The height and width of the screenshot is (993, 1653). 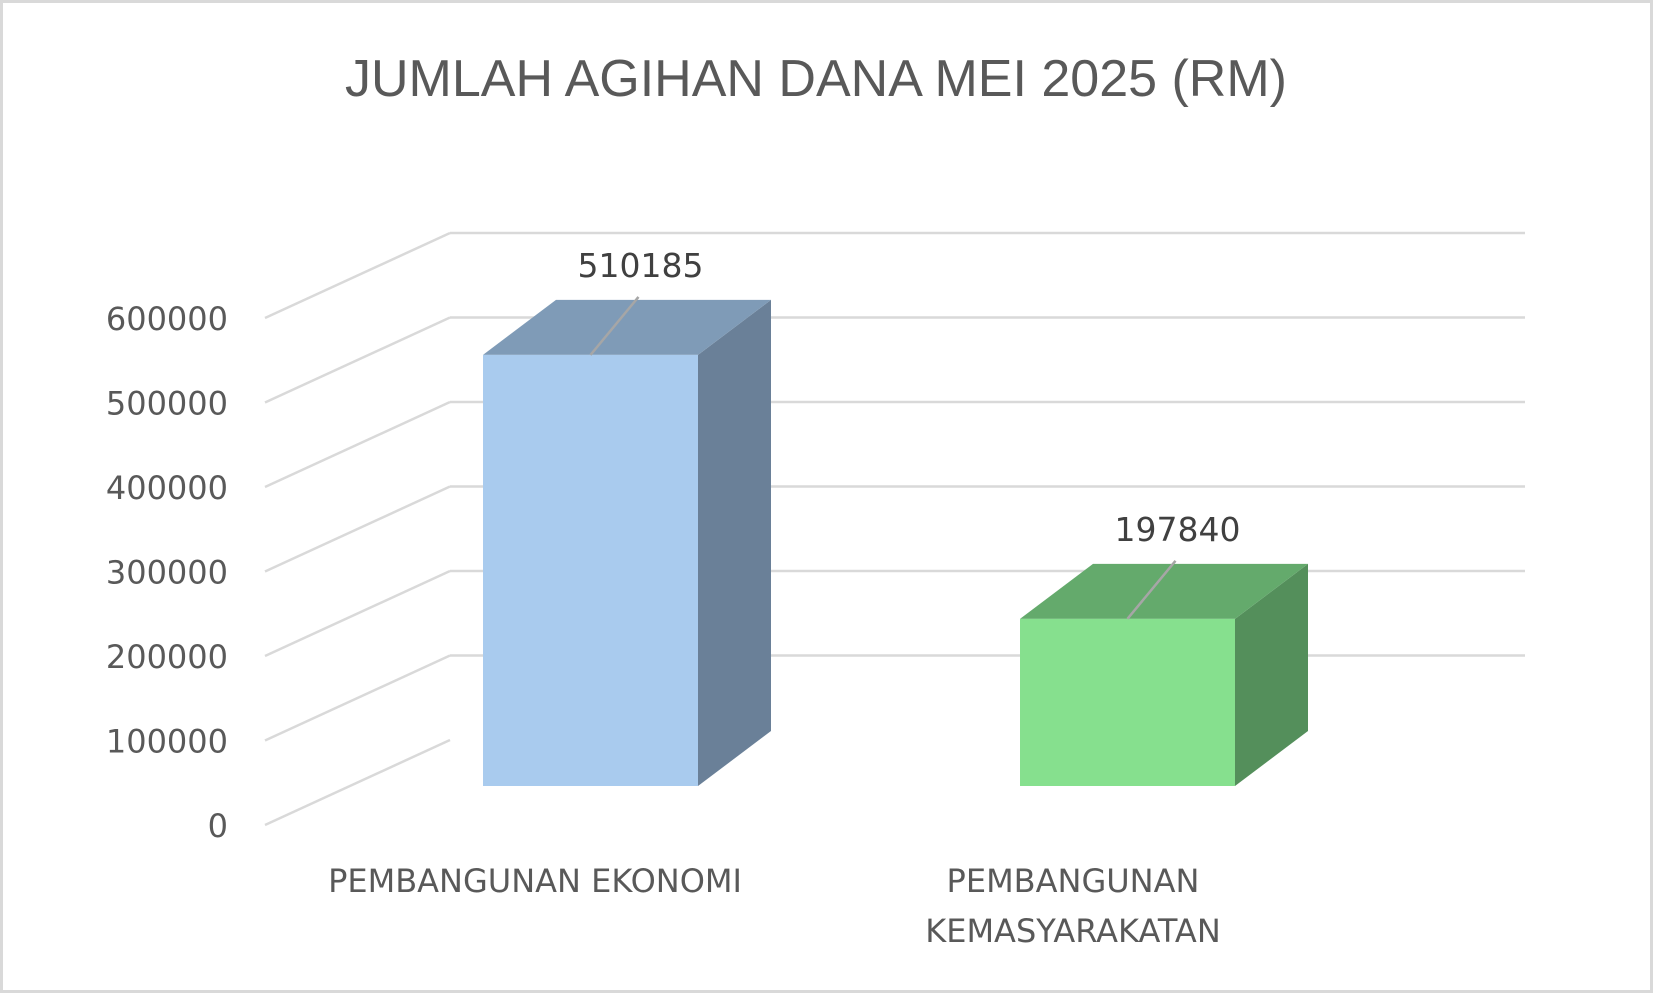 I want to click on y-tick-label: 0, so click(x=218, y=826).